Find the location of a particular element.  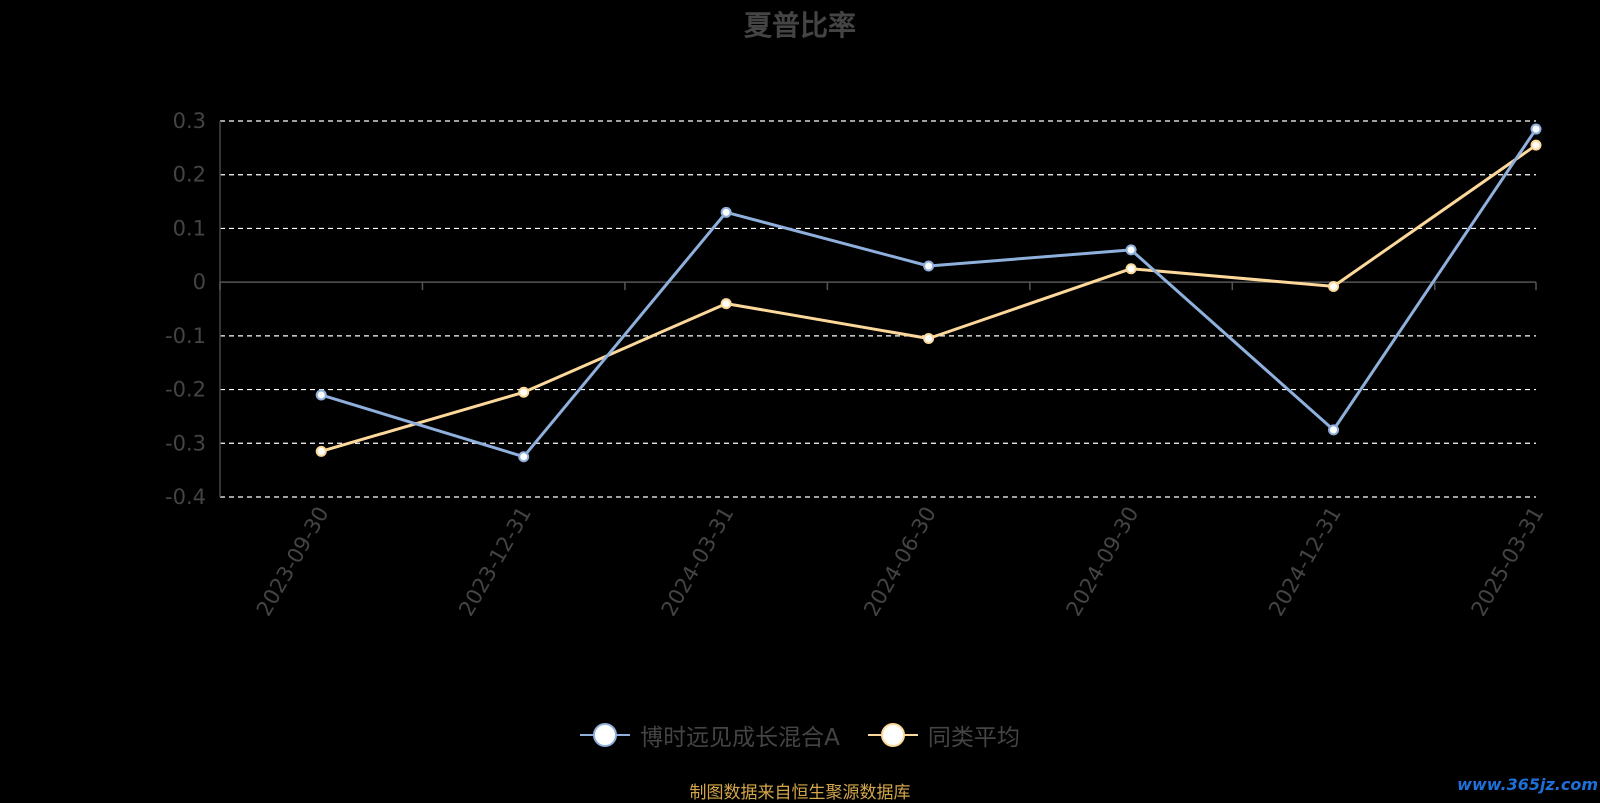

y-tick-label: 0.2 is located at coordinates (189, 175).